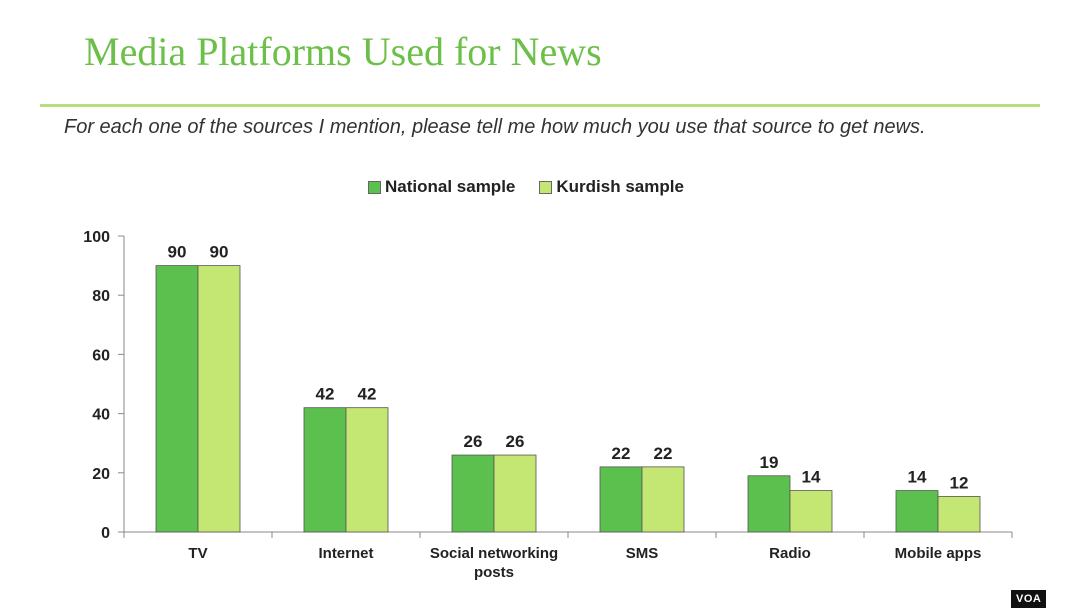  What do you see at coordinates (101, 474) in the screenshot?
I see `y-tick-label: 20` at bounding box center [101, 474].